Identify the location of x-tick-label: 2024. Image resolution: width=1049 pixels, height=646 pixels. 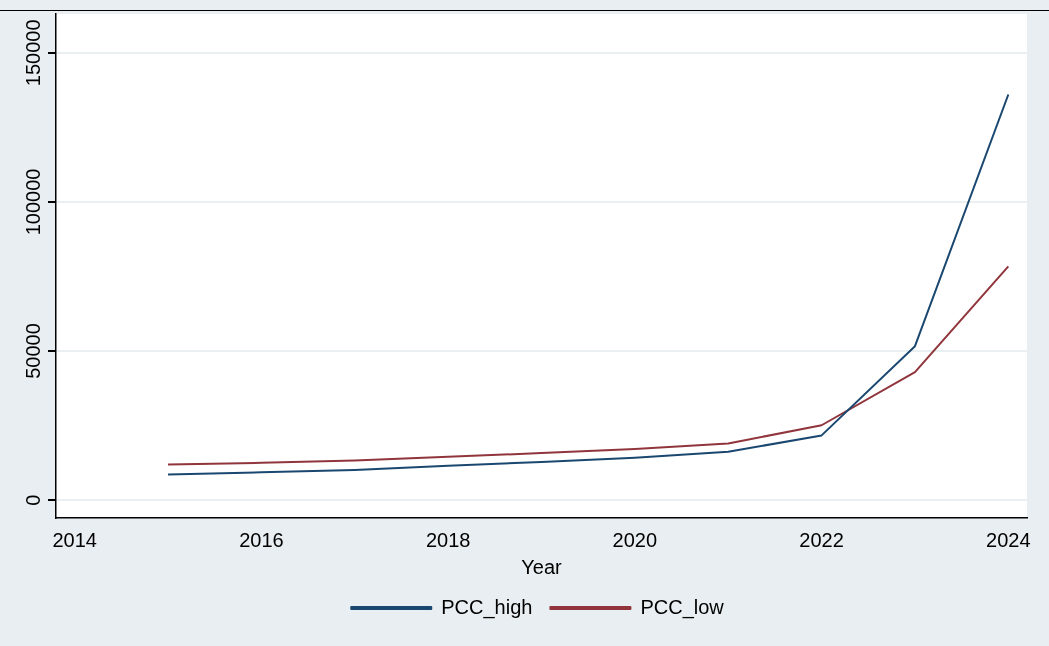
(1008, 539).